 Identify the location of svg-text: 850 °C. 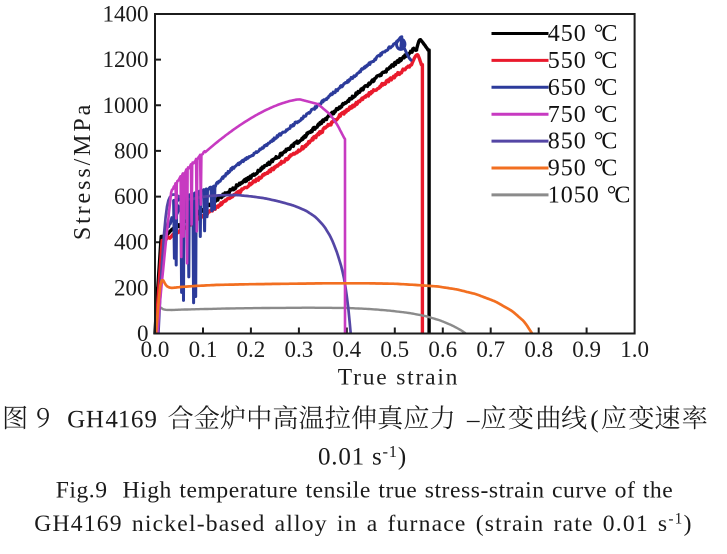
(583, 142).